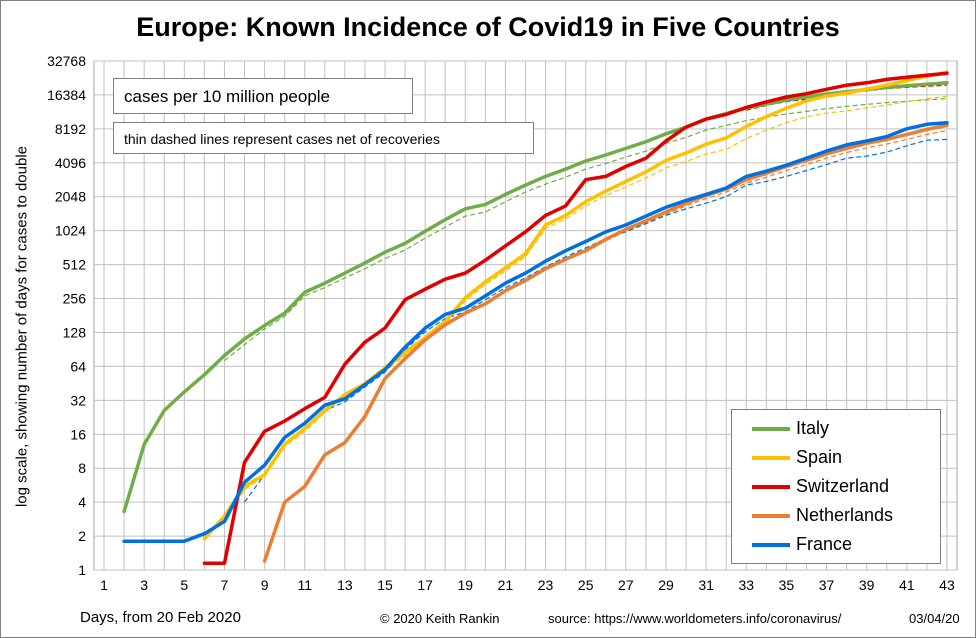 Image resolution: width=976 pixels, height=638 pixels. What do you see at coordinates (626, 585) in the screenshot?
I see `x-tick-label: 27` at bounding box center [626, 585].